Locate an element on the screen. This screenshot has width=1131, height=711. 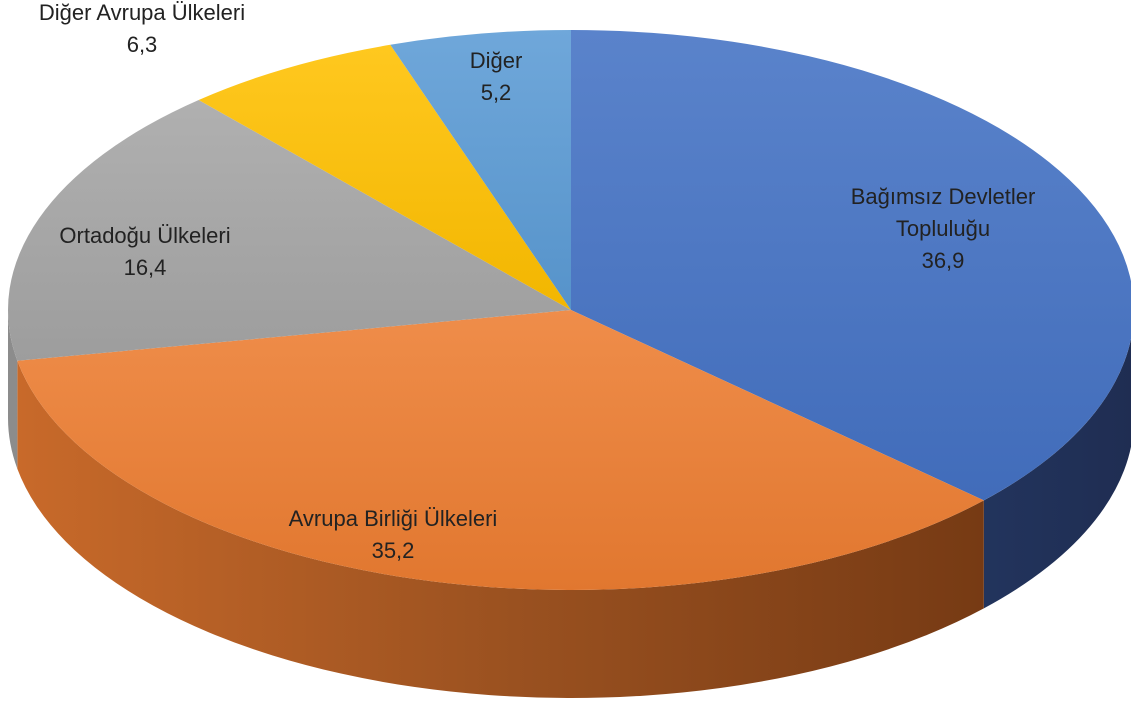
slice-label-1: Avrupa Birliği Ülkeleri is located at coordinates (393, 518).